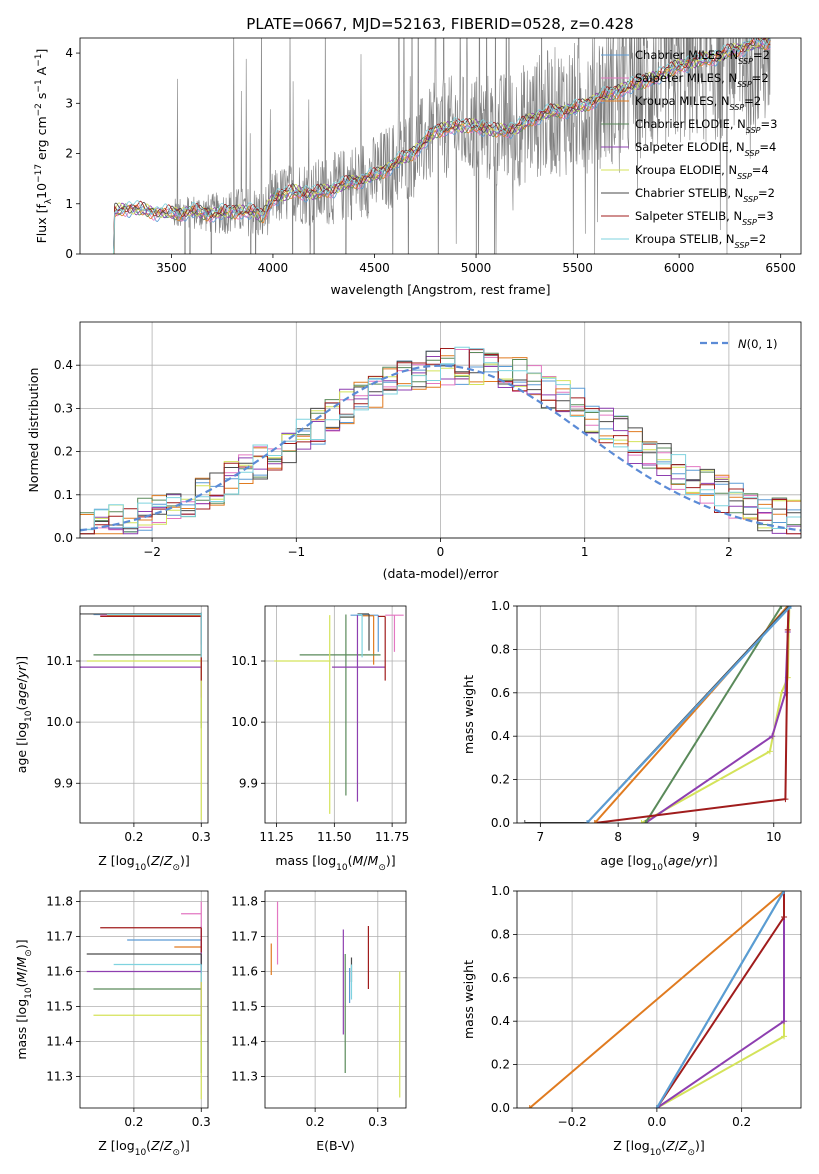 The width and height of the screenshot is (819, 1174). I want to click on spectrum-plot-area, so click(442, 146).